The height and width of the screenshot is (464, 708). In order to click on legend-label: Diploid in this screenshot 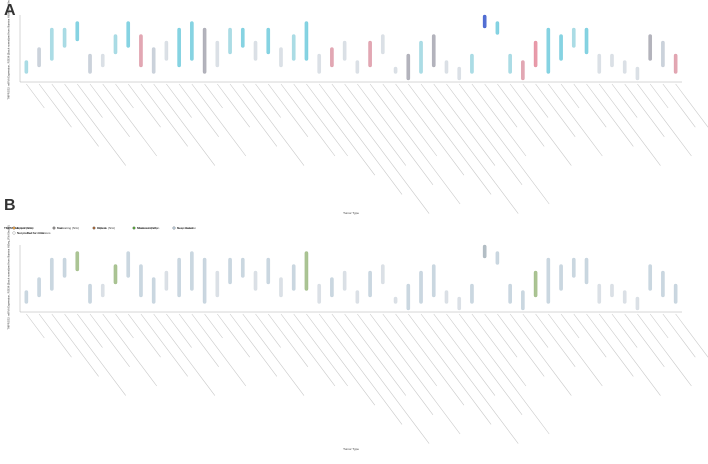, I will do `click(102, 228)`.